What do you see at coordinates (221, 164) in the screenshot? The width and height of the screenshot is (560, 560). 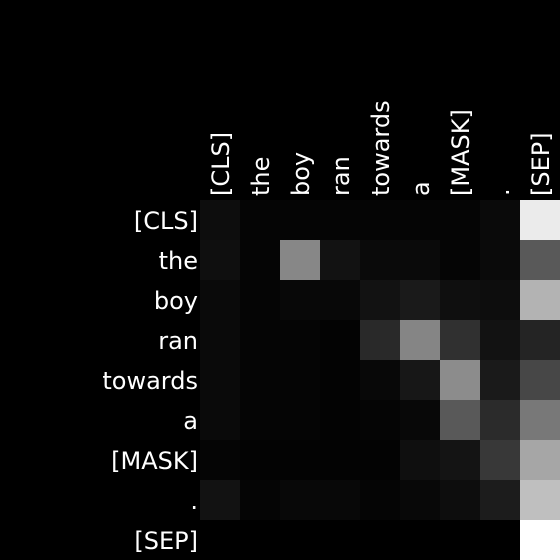 I see `x-tick-label: [CLS]` at bounding box center [221, 164].